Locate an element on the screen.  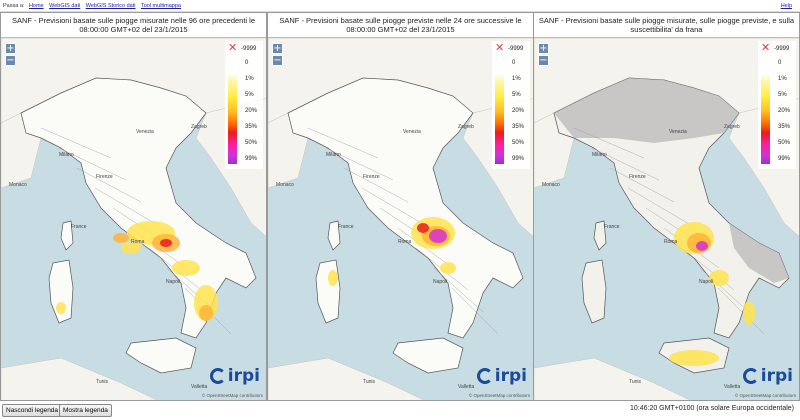
hide-legend-button: Nascondi legenda is located at coordinates (32, 410).